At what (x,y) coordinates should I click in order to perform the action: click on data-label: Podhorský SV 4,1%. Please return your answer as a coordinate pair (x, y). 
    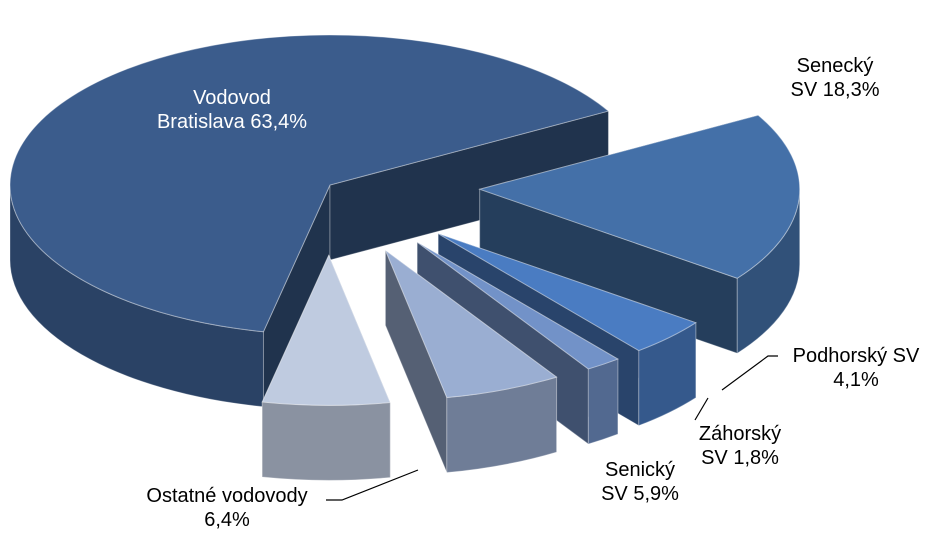
    Looking at the image, I should click on (856, 368).